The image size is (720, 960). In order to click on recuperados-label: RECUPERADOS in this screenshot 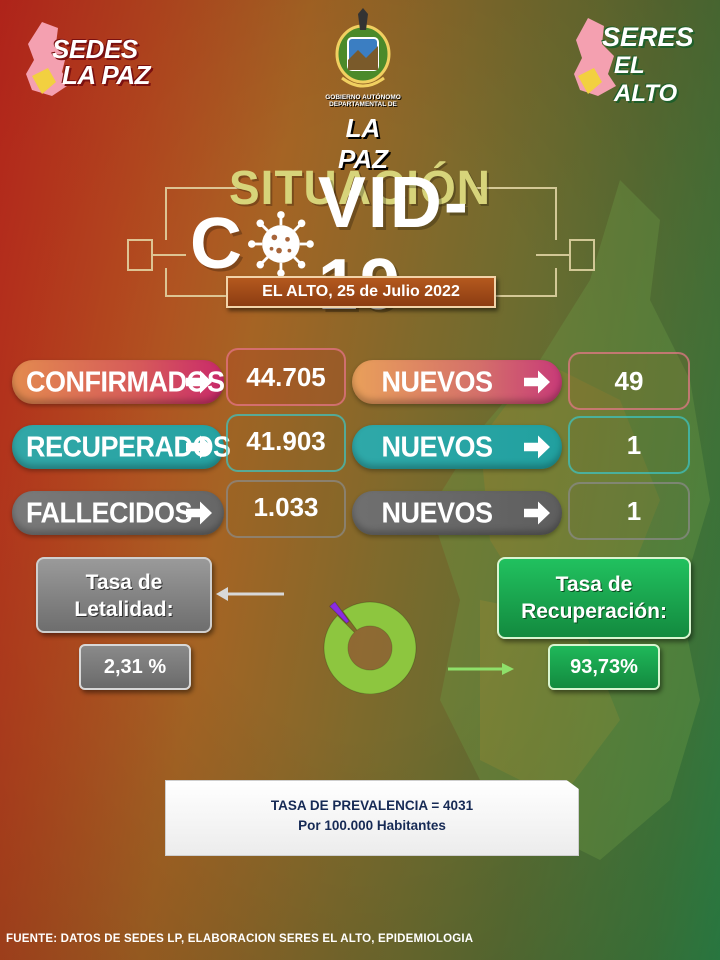, I will do `click(121, 447)`.